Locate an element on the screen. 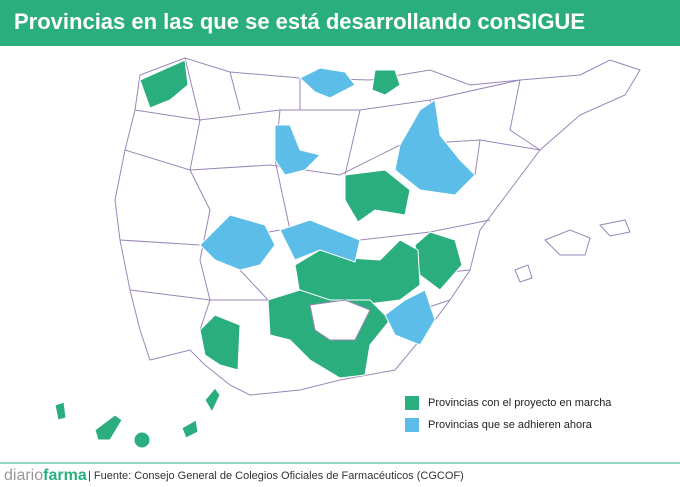  title-bar is located at coordinates (340, 23).